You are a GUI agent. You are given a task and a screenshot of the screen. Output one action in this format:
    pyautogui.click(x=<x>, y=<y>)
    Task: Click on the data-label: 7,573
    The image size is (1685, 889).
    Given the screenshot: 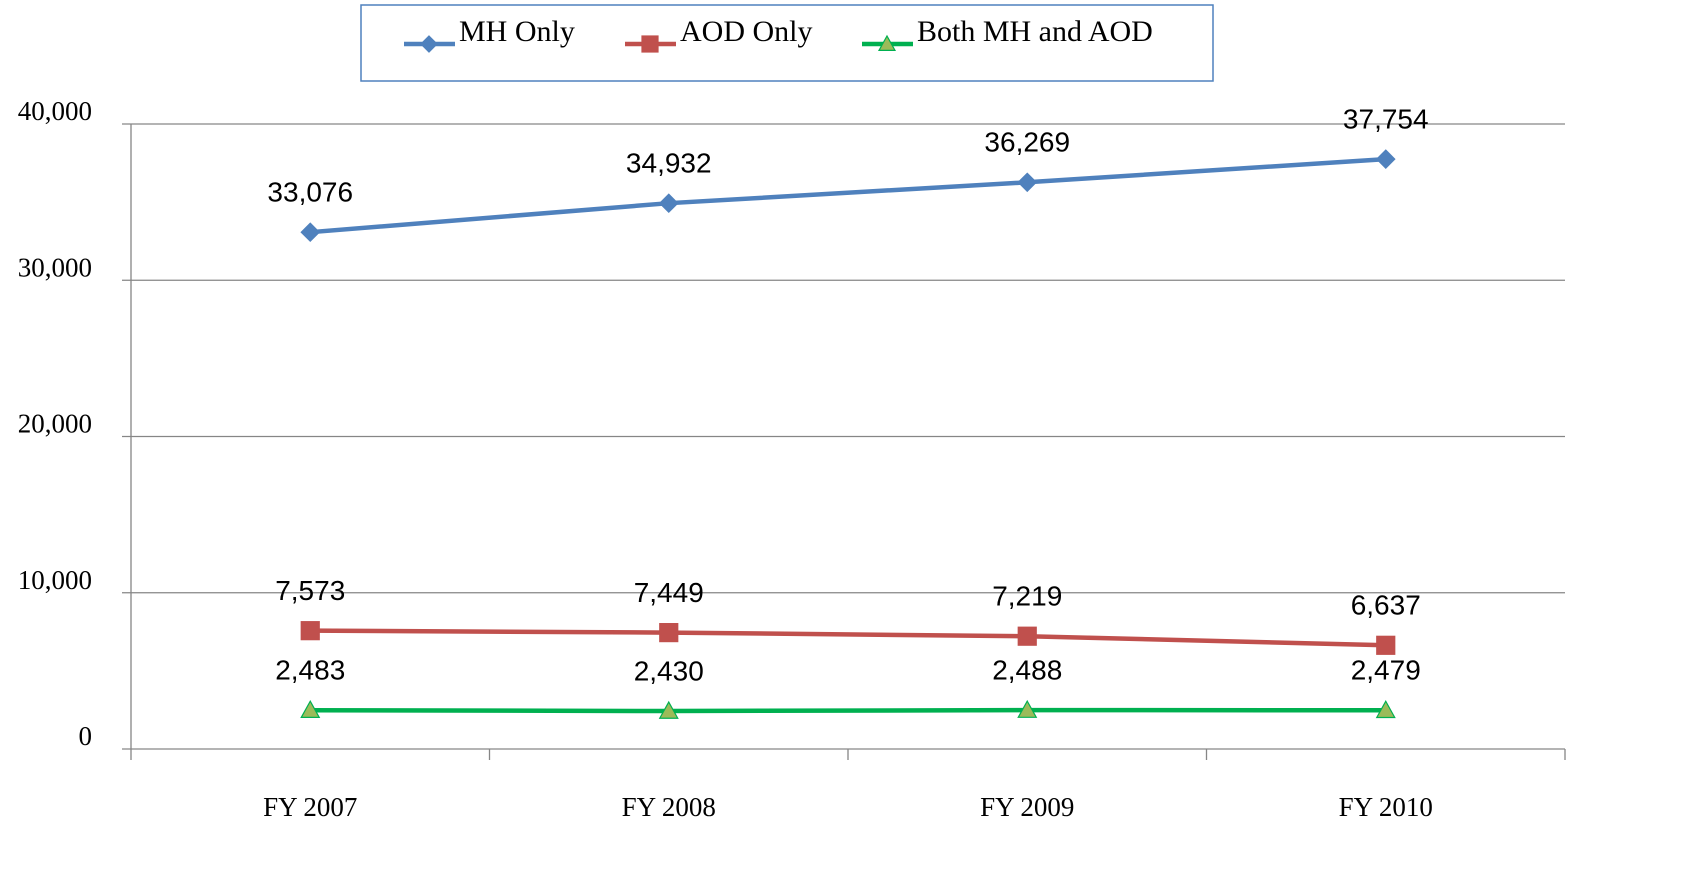 What is the action you would take?
    pyautogui.click(x=310, y=590)
    